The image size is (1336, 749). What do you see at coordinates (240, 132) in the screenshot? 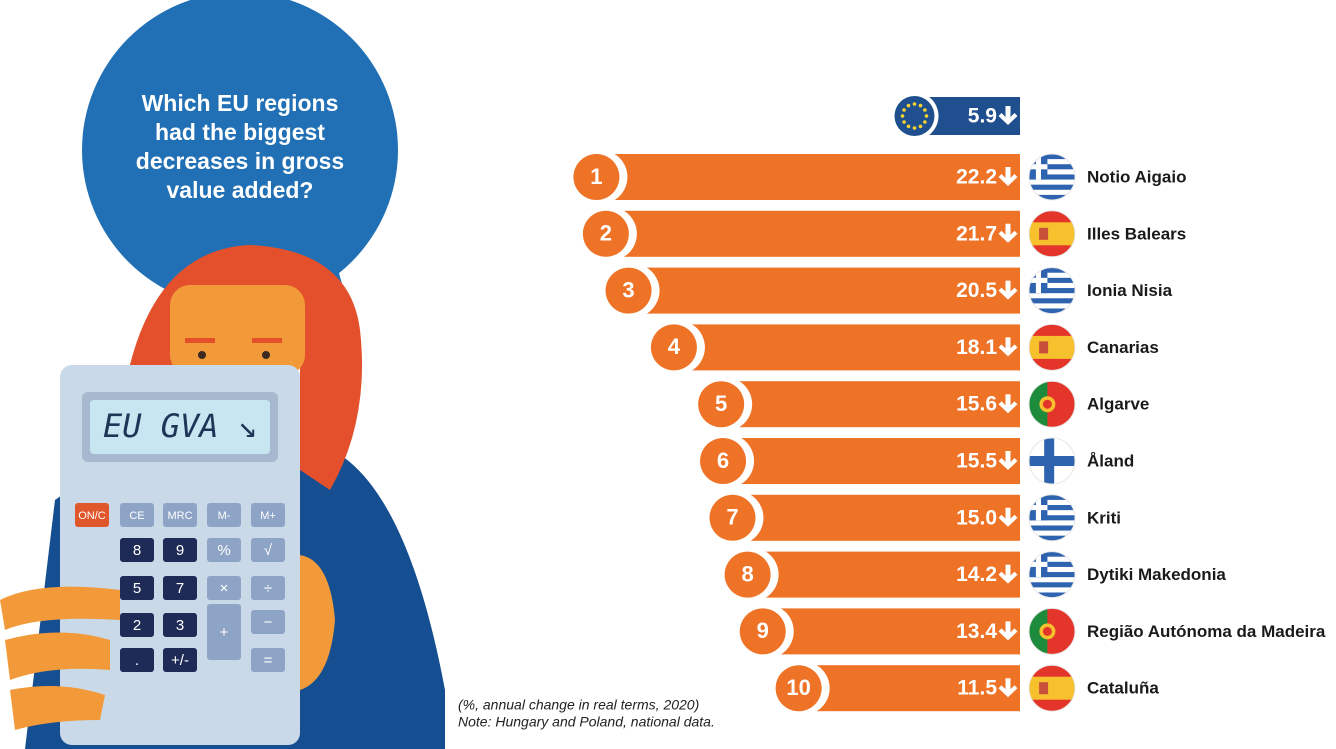
I see `bubble-text: had the biggest` at bounding box center [240, 132].